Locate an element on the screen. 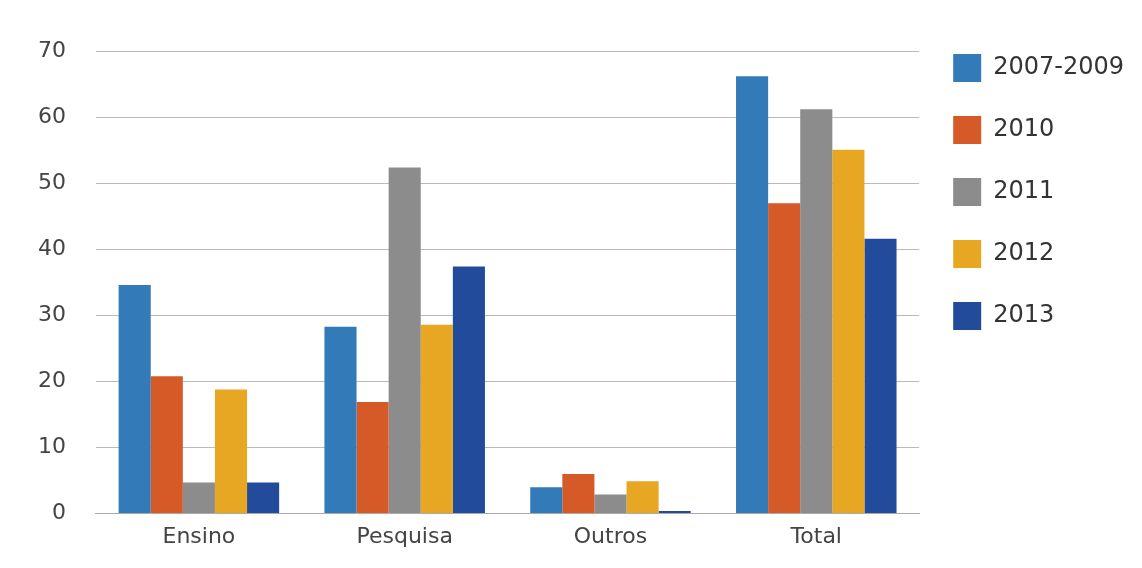 The image size is (1142, 568). y-tick-label: 20 is located at coordinates (51, 380).